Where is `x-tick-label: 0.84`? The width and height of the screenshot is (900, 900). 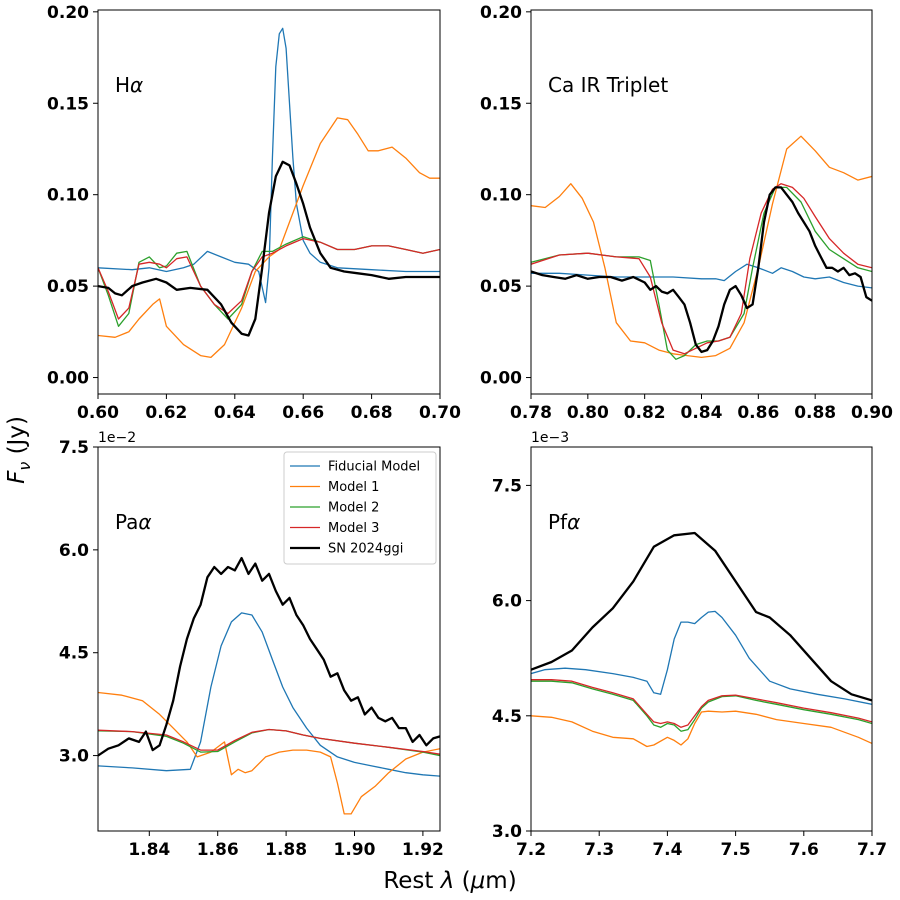 x-tick-label: 0.84 is located at coordinates (702, 413).